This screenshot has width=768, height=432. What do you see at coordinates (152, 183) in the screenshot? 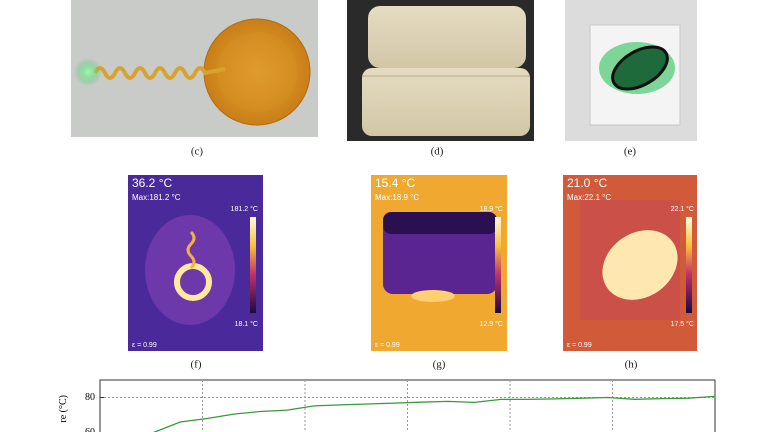
I see `temperature: 36.2 °C` at bounding box center [152, 183].